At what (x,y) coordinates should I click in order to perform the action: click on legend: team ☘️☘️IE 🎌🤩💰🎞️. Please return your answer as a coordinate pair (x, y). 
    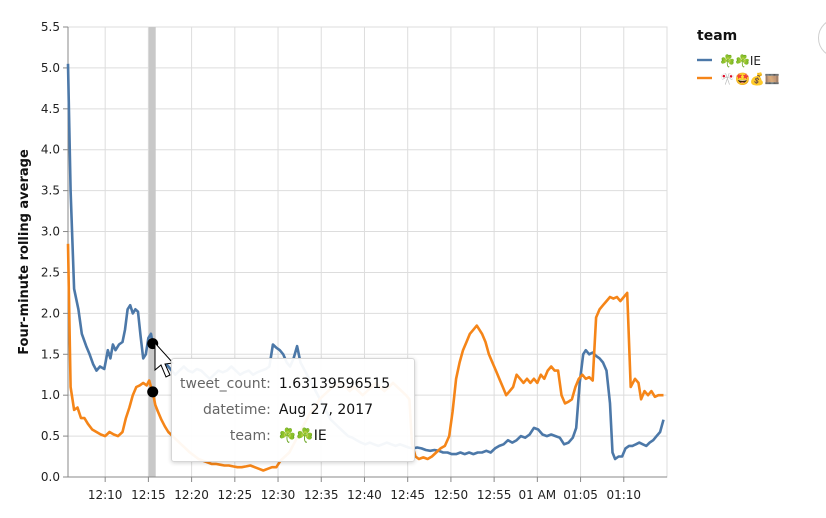
    Looking at the image, I should click on (738, 57).